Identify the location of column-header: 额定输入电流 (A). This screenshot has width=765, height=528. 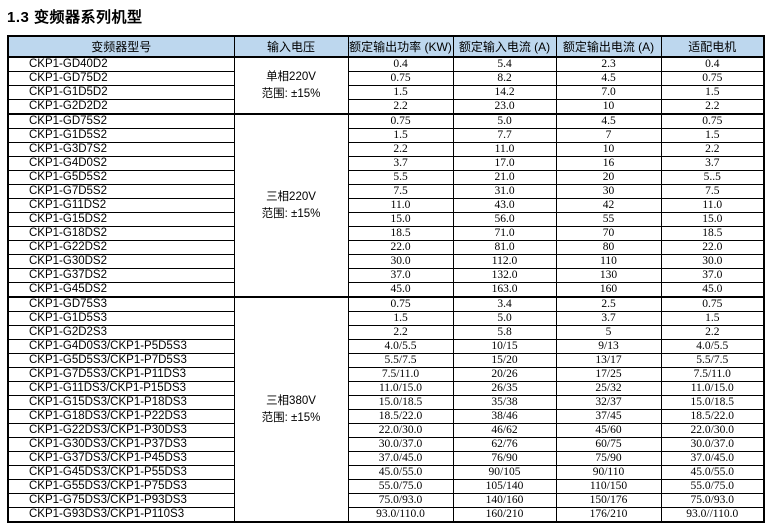
(504, 46).